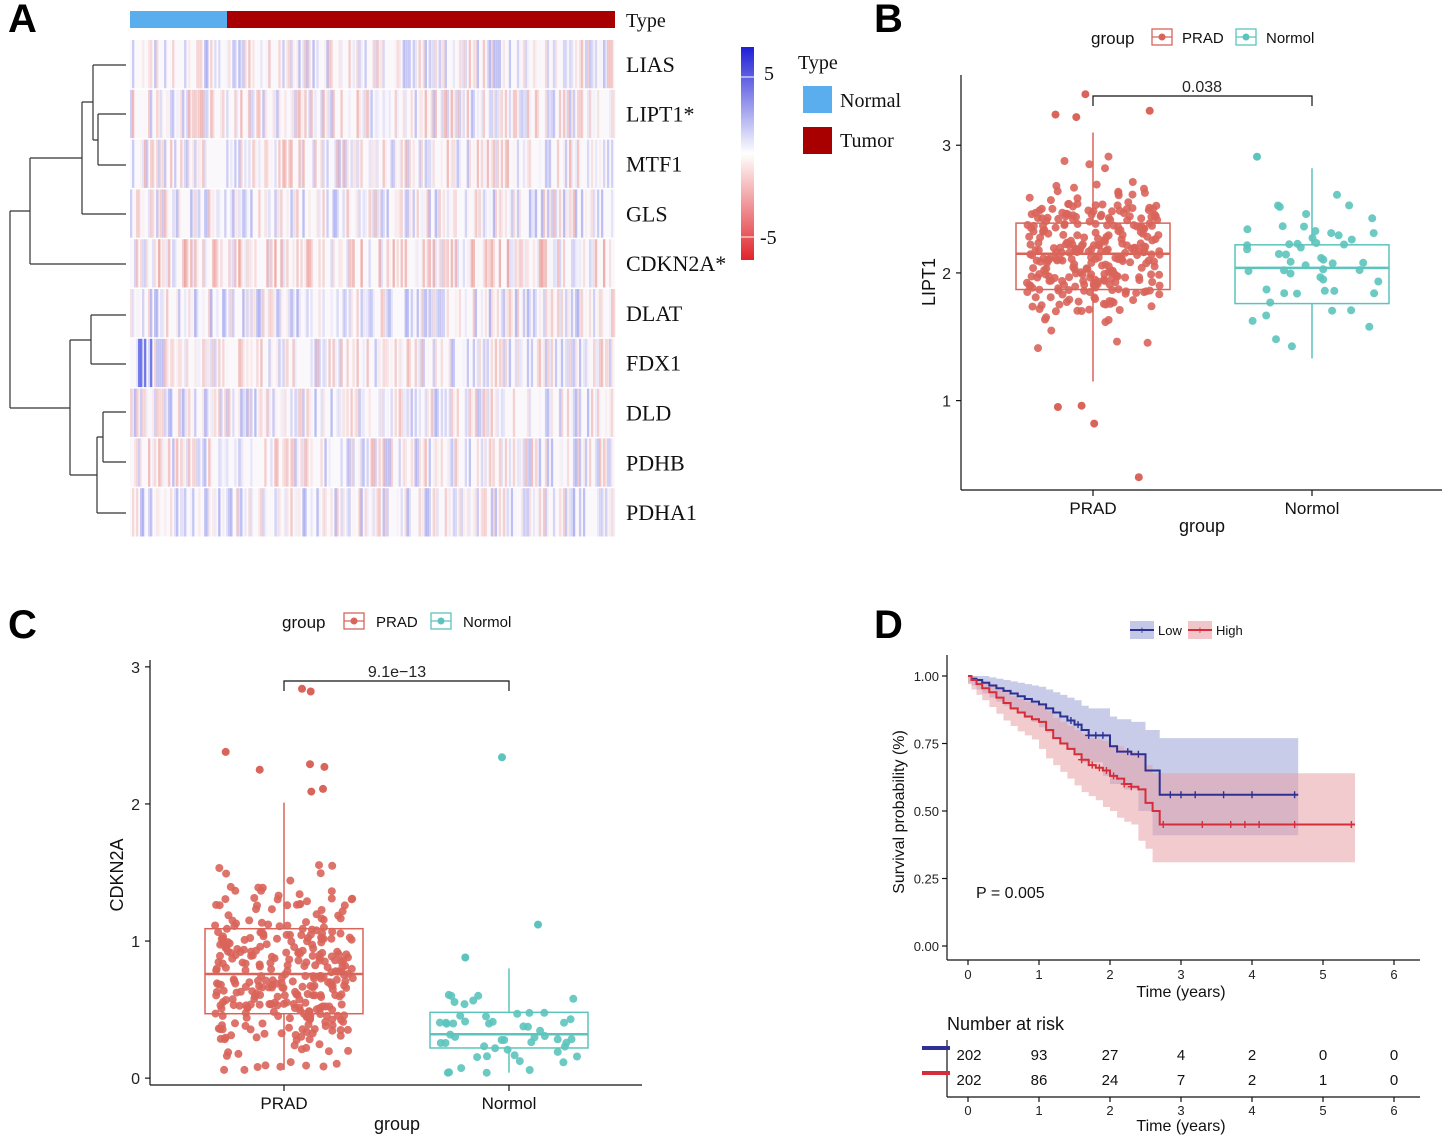  I want to click on legend-label-prad-b: PRAD, so click(1203, 38).